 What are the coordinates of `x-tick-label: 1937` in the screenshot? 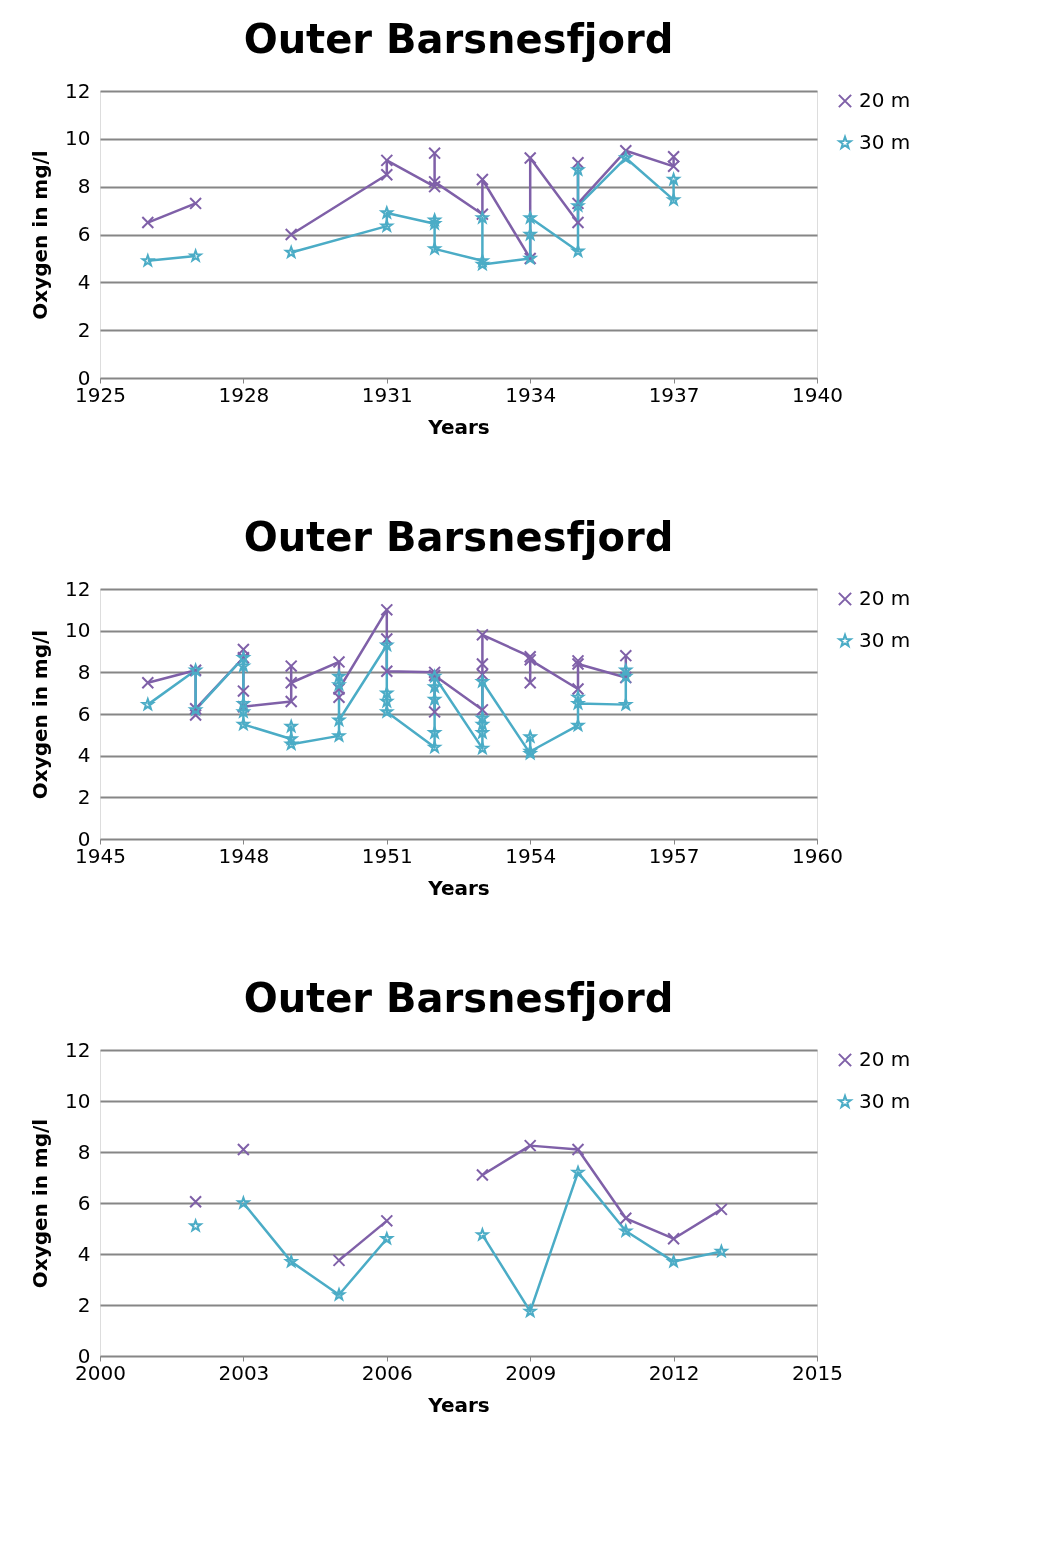 It's located at (674, 394).